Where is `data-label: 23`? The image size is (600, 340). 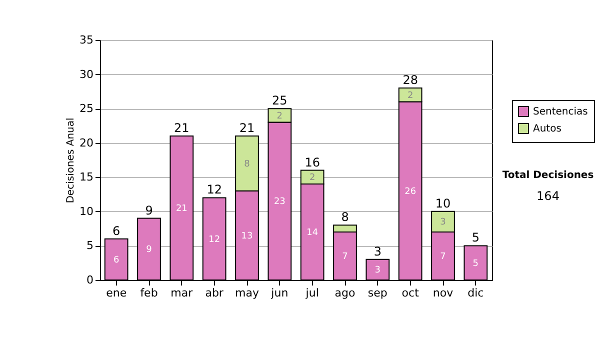
data-label: 23 is located at coordinates (280, 202).